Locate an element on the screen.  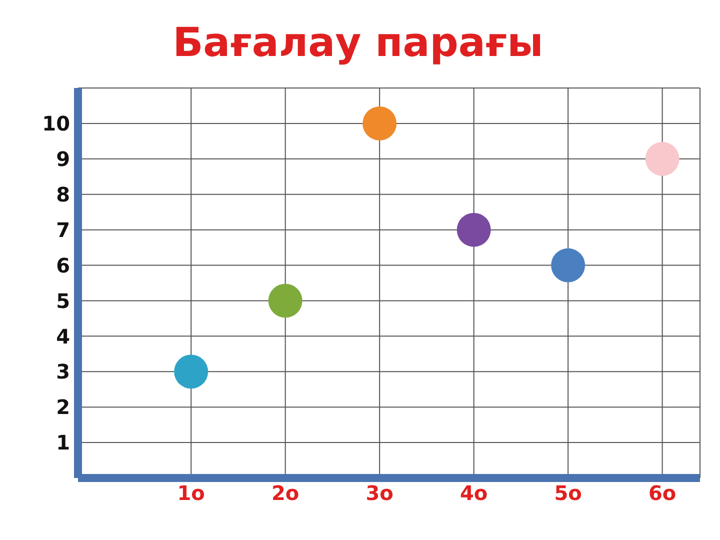
y-tick-label: 4 is located at coordinates (63, 336).